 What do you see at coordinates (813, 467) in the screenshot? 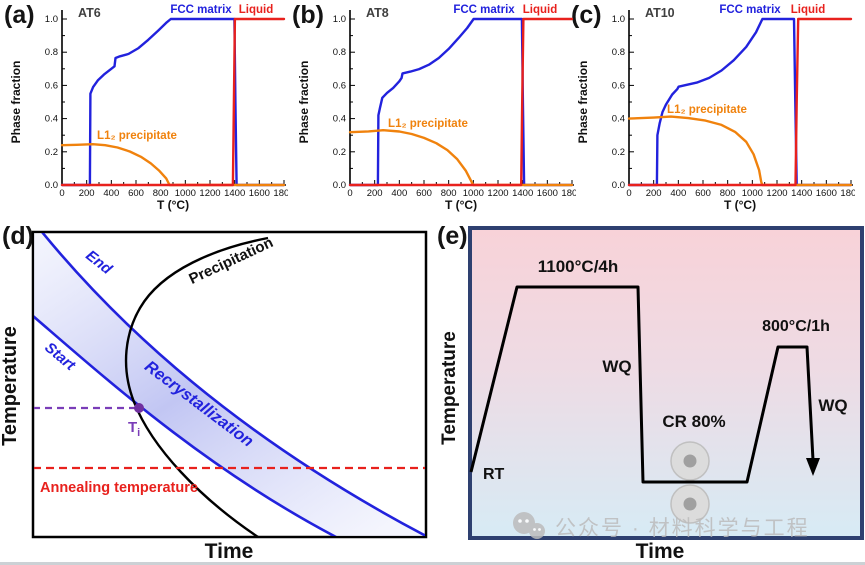
I see `wq-arrowhead` at bounding box center [813, 467].